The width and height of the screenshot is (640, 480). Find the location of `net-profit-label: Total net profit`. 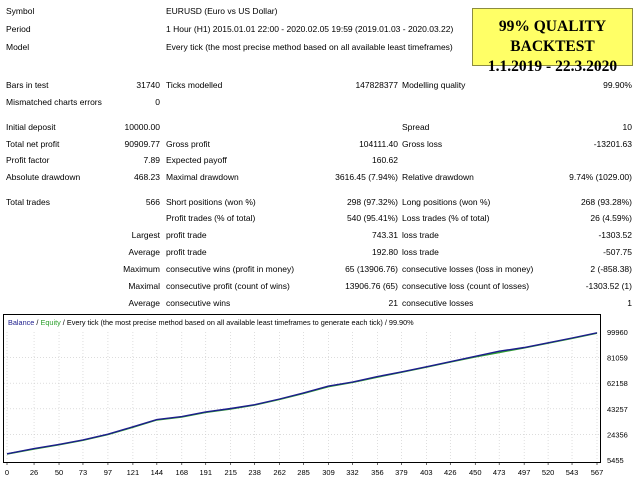

net-profit-label: Total net profit is located at coordinates (33, 144).